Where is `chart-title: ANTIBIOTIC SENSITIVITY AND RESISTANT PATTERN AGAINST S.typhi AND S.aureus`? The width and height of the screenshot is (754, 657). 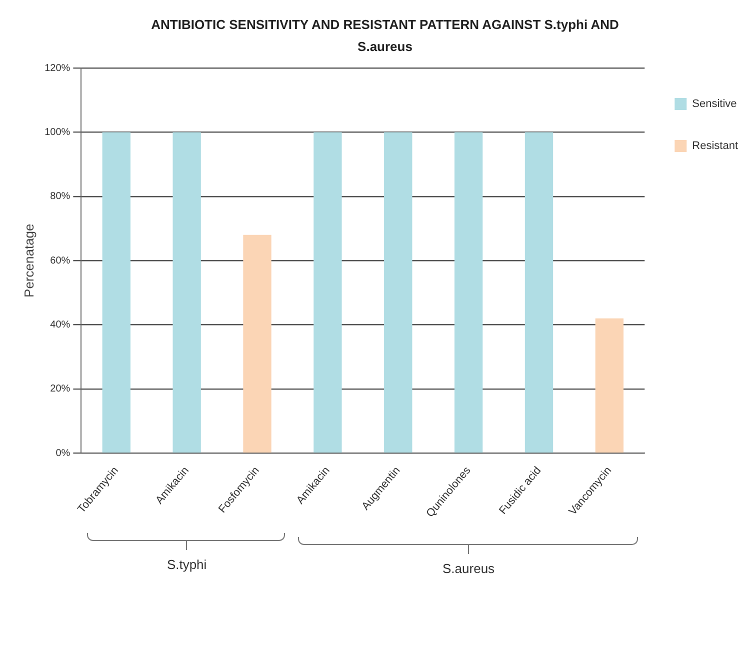 chart-title: ANTIBIOTIC SENSITIVITY AND RESISTANT PATTERN AGAINST S.typhi AND S.aureus is located at coordinates (385, 36).